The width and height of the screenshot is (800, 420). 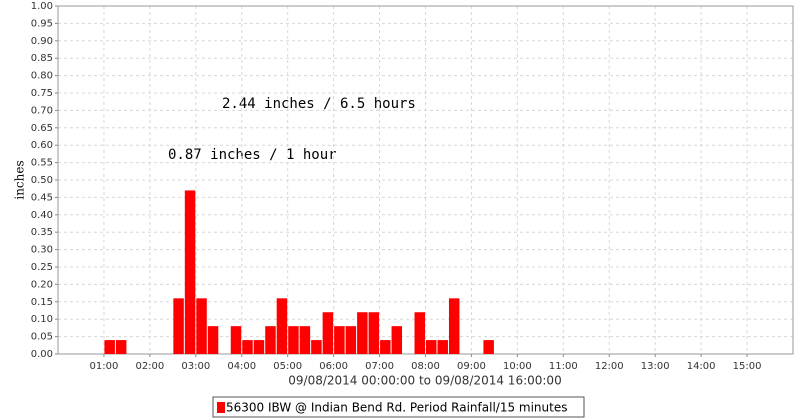 I want to click on y-tick-label: 0.05, so click(x=42, y=337).